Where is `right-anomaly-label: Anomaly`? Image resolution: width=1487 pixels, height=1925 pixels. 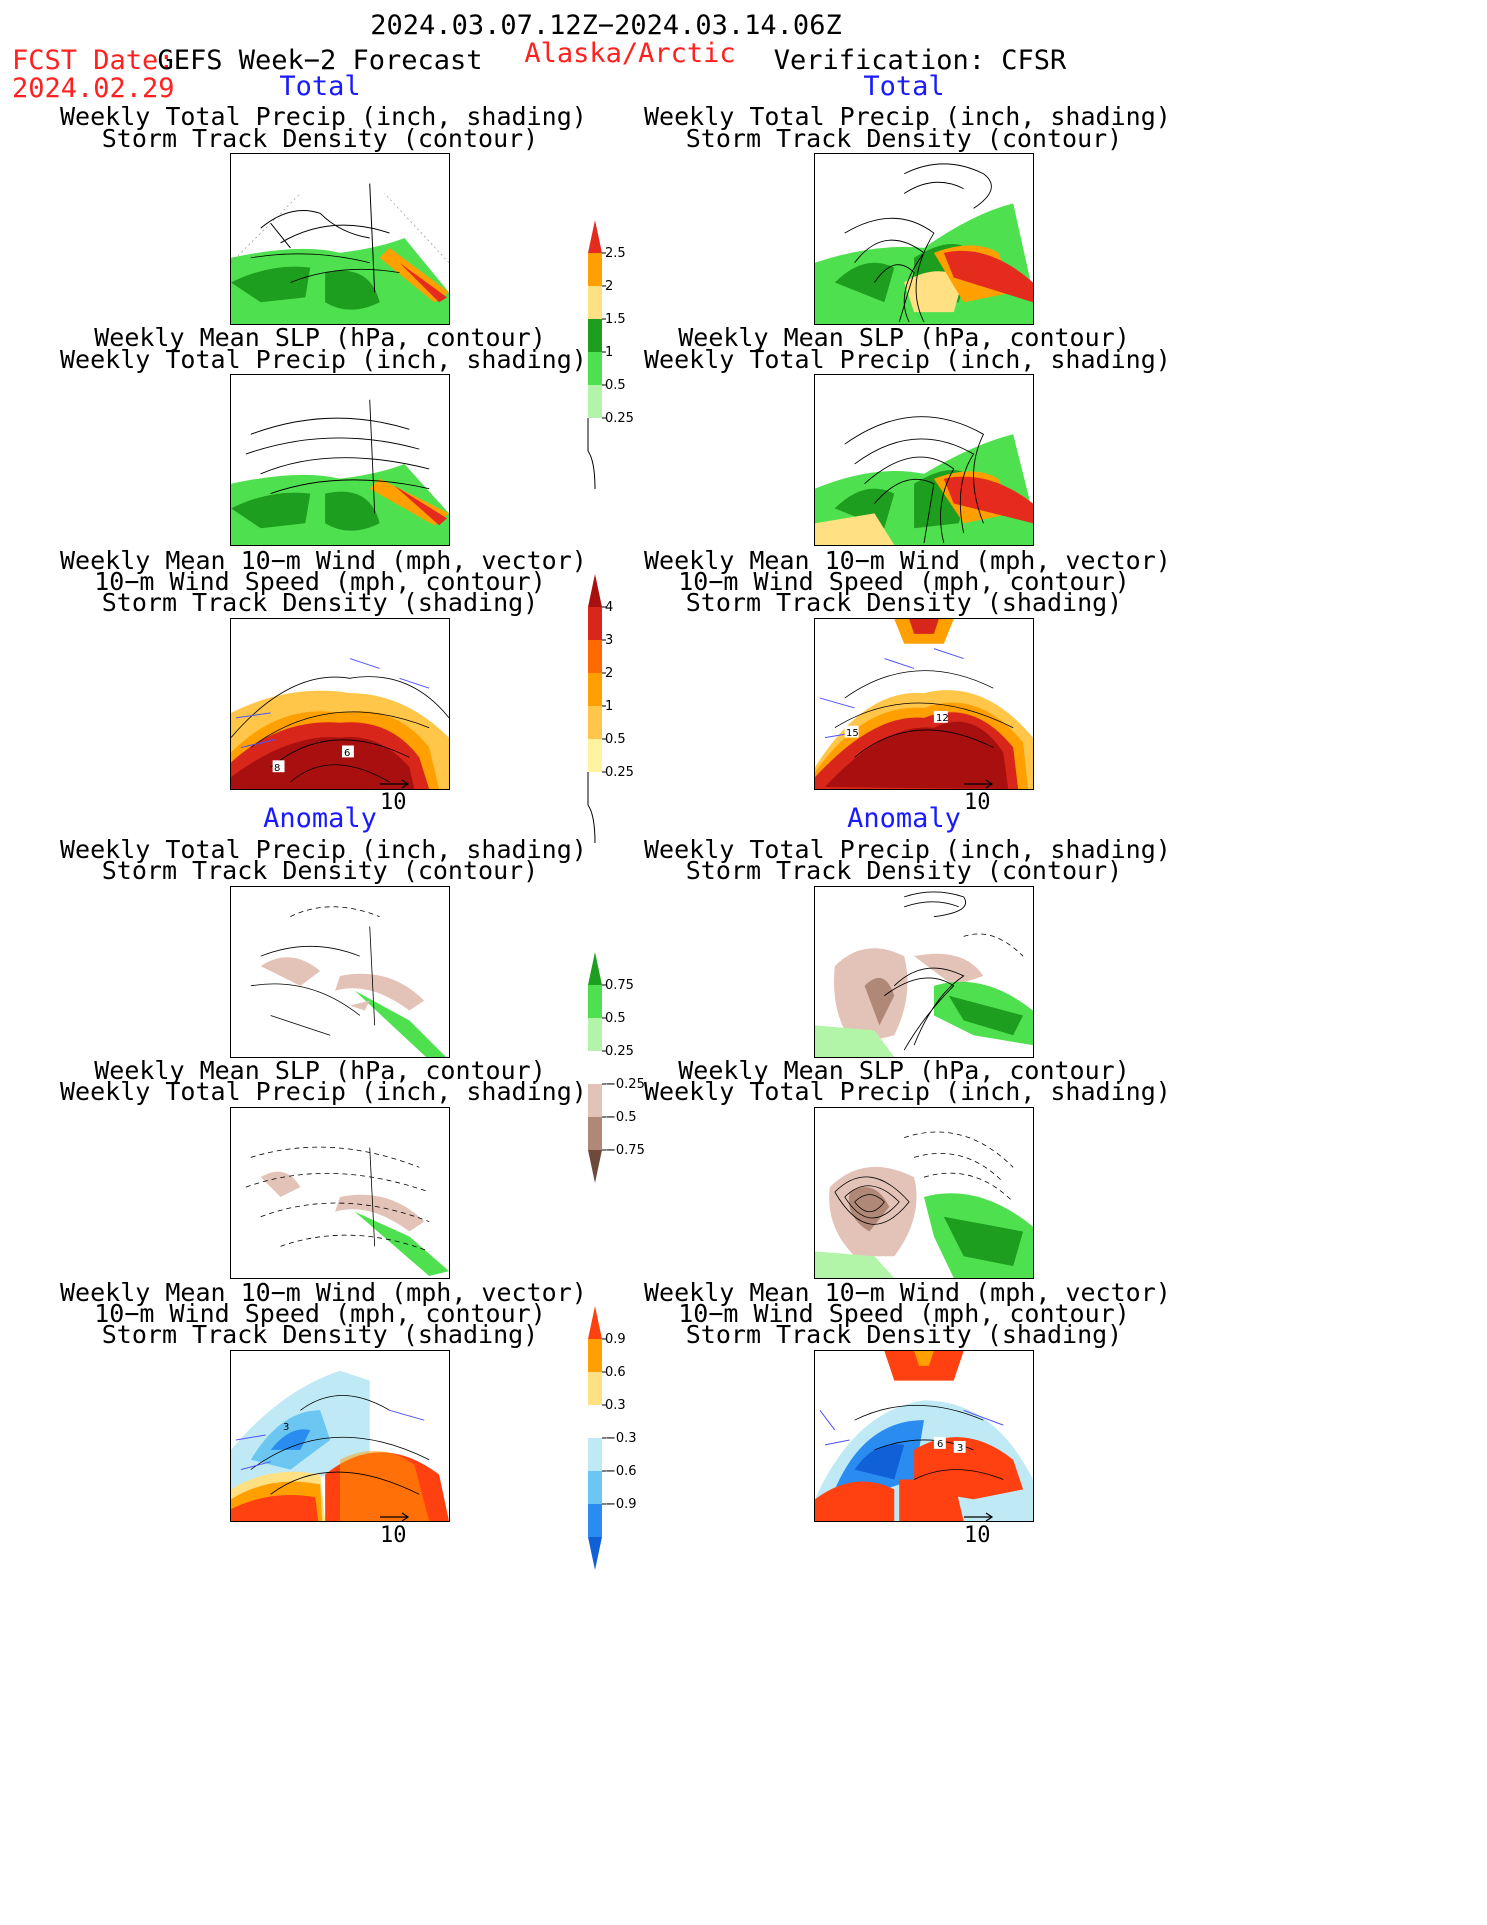
right-anomaly-label: Anomaly is located at coordinates (904, 818).